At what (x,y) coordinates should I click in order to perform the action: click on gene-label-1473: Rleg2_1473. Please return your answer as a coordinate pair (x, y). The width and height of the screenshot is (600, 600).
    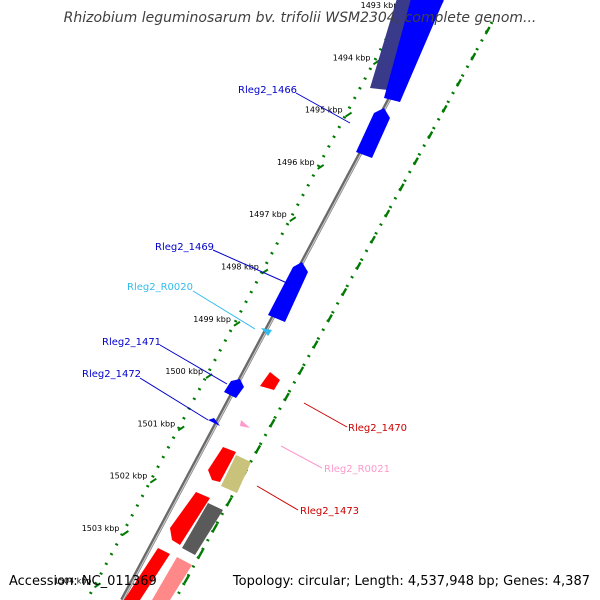
    Looking at the image, I should click on (329, 511).